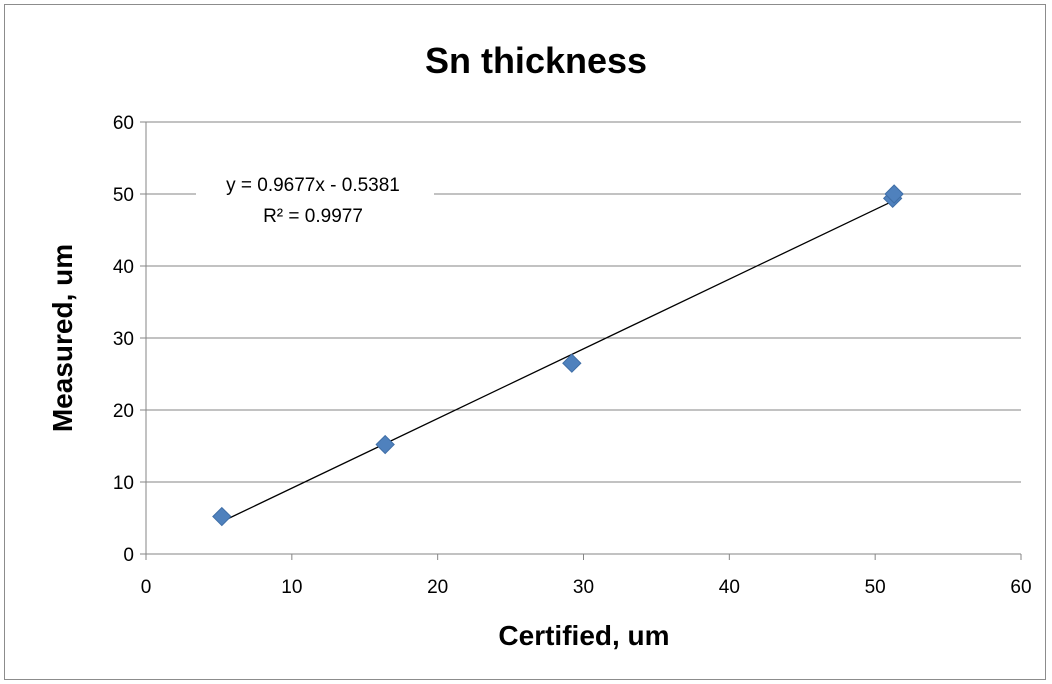 Image resolution: width=1052 pixels, height=684 pixels. What do you see at coordinates (536, 60) in the screenshot?
I see `chart-title: Sn thickness` at bounding box center [536, 60].